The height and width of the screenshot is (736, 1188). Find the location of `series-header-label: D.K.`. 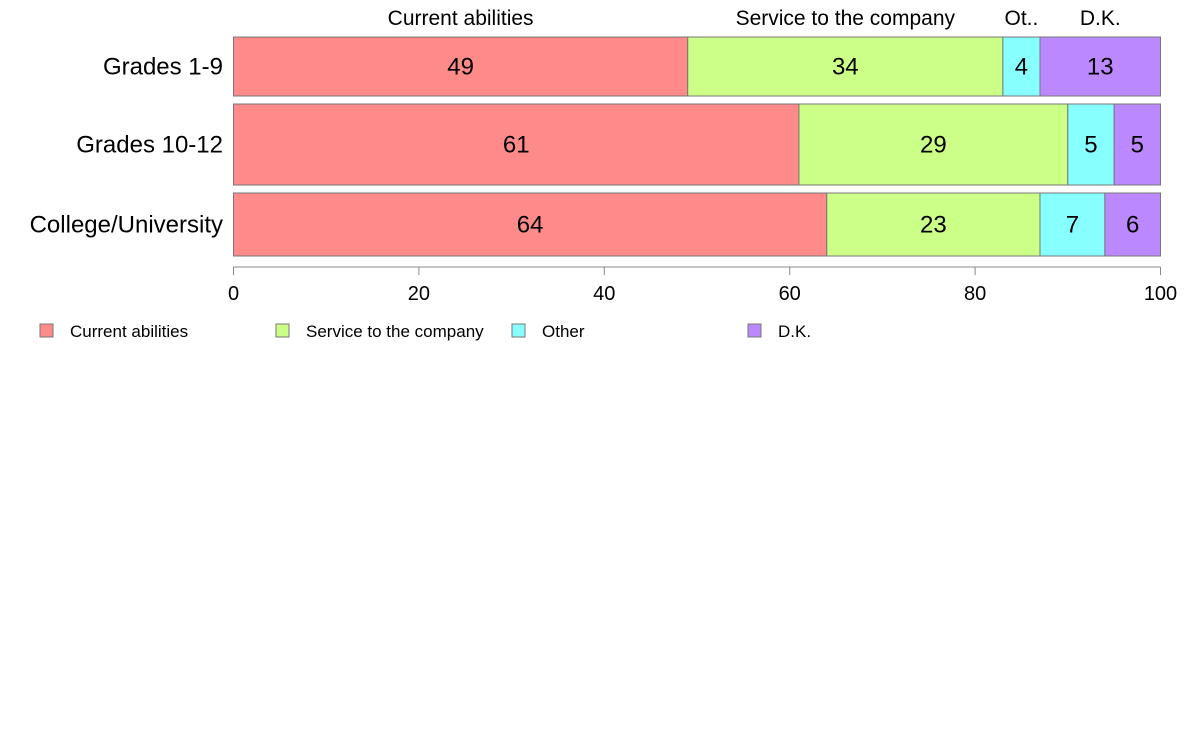

series-header-label: D.K. is located at coordinates (1100, 18).